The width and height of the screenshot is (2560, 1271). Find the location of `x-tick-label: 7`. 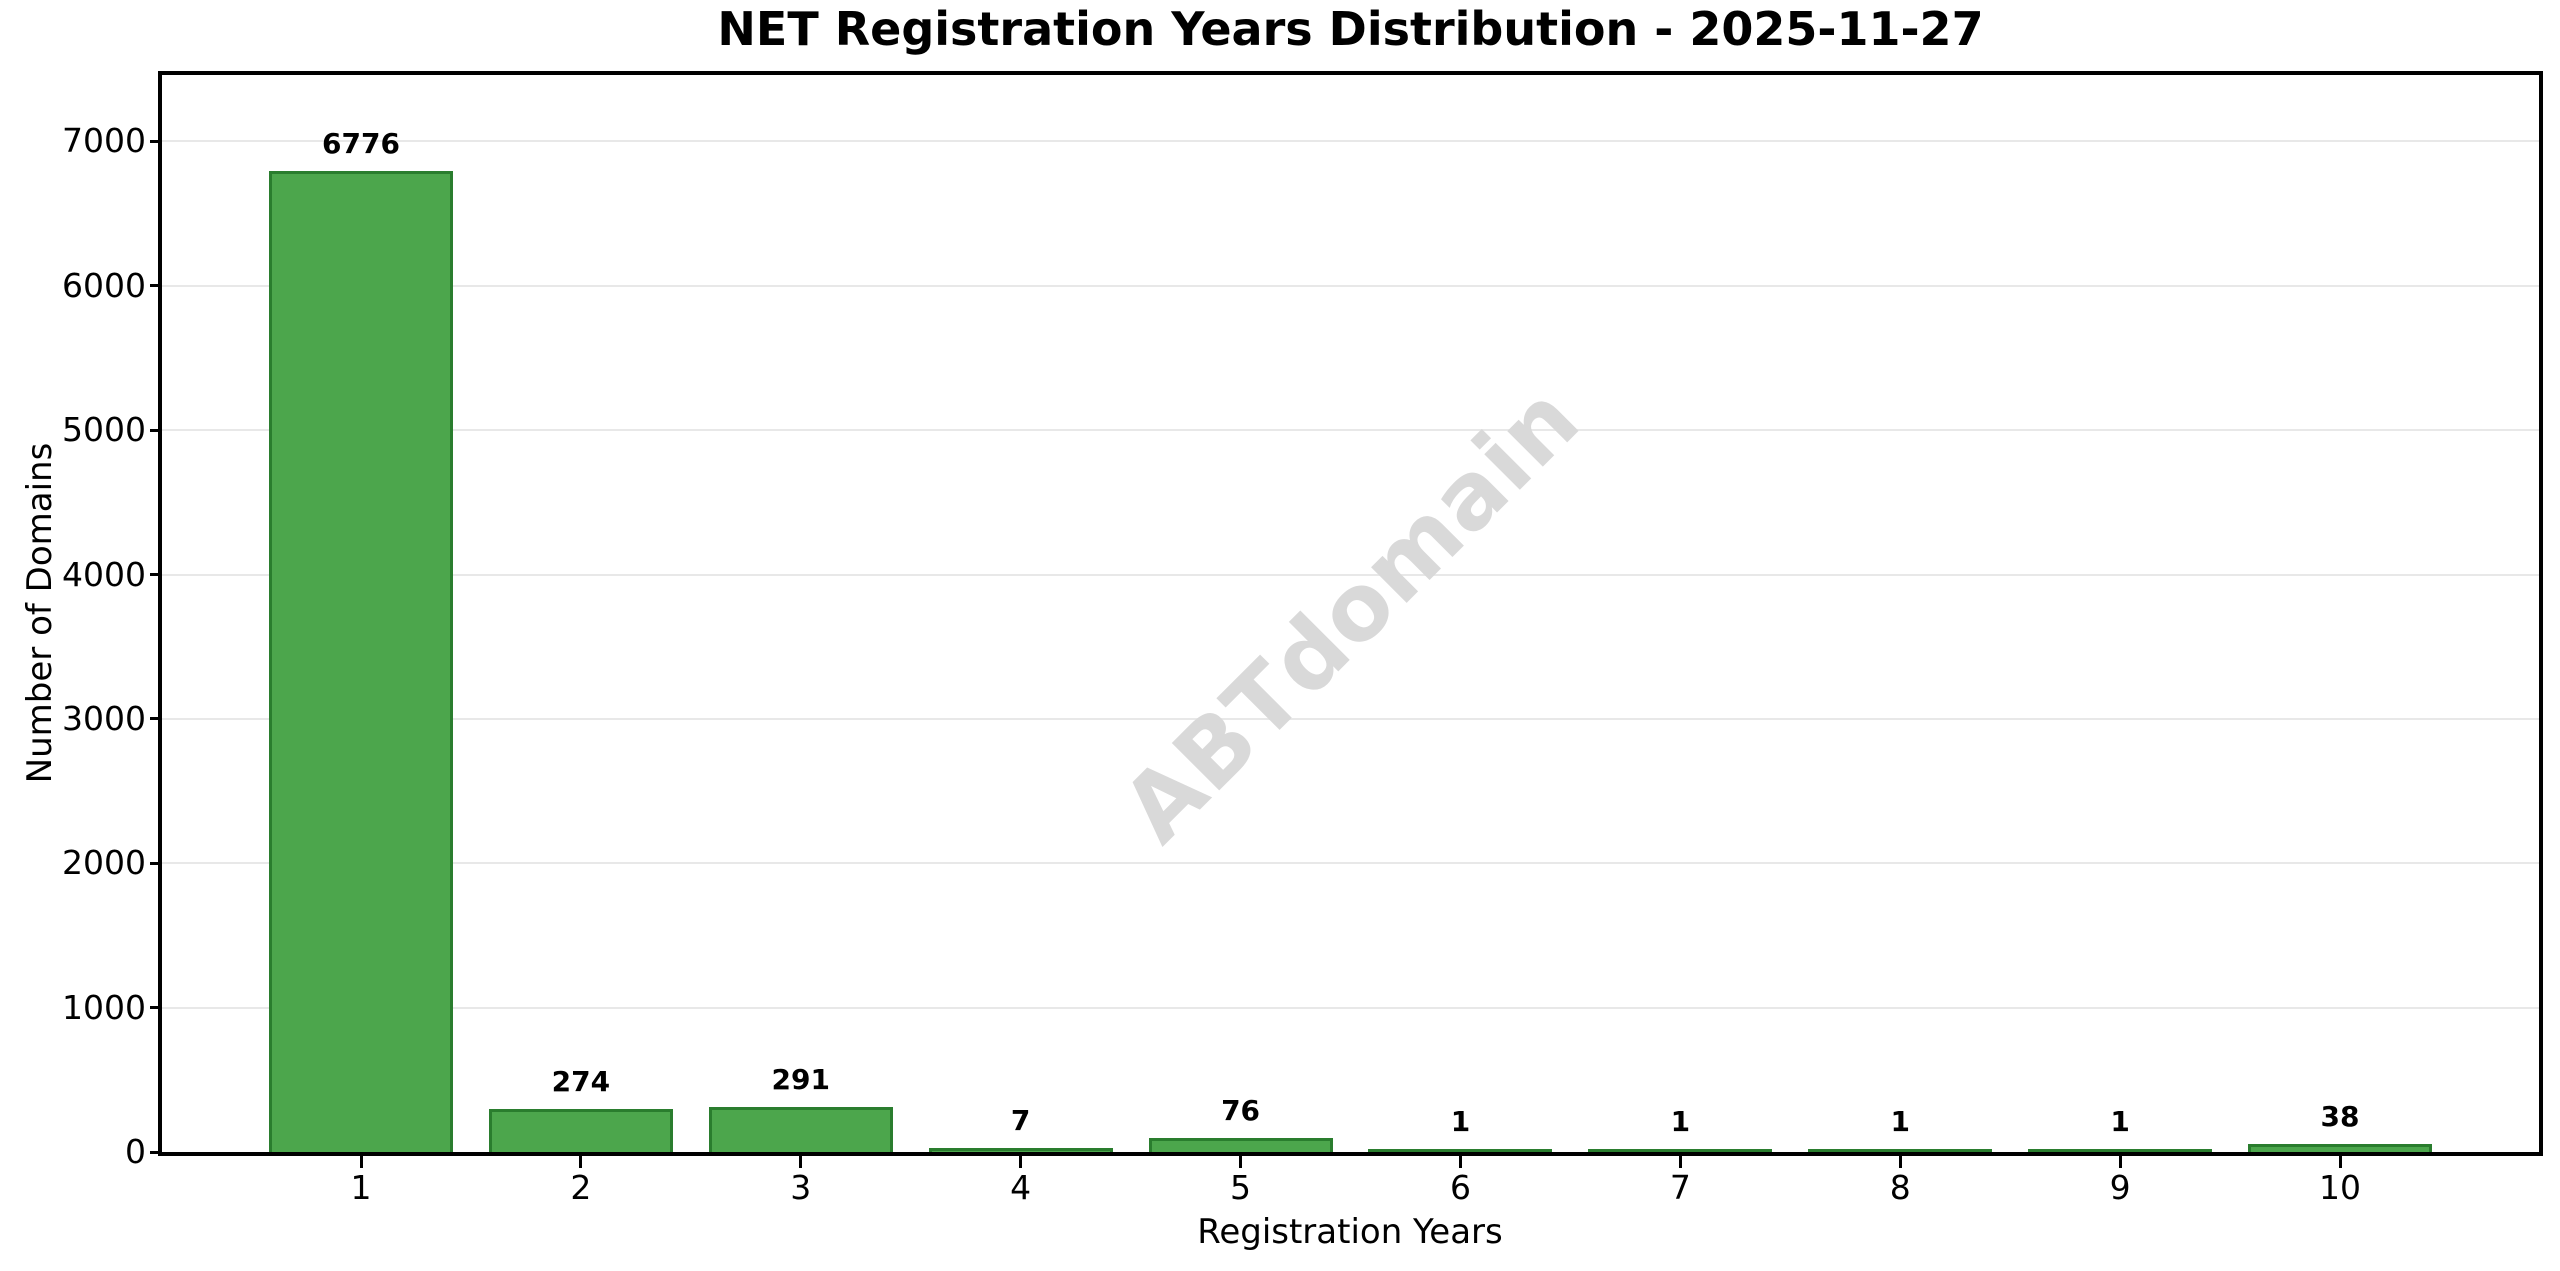

x-tick-label: 7 is located at coordinates (1680, 1187).